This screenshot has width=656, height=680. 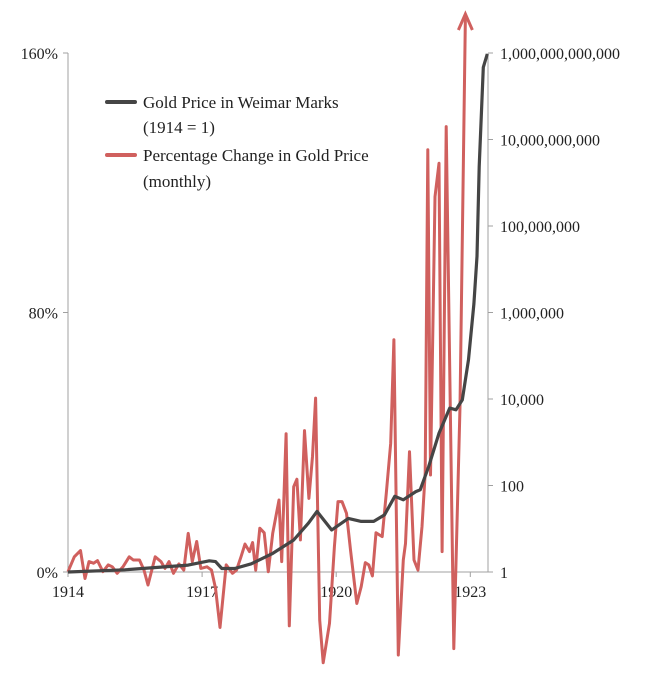 I want to click on right-axis-tick-label: 100,000,000, so click(x=540, y=227).